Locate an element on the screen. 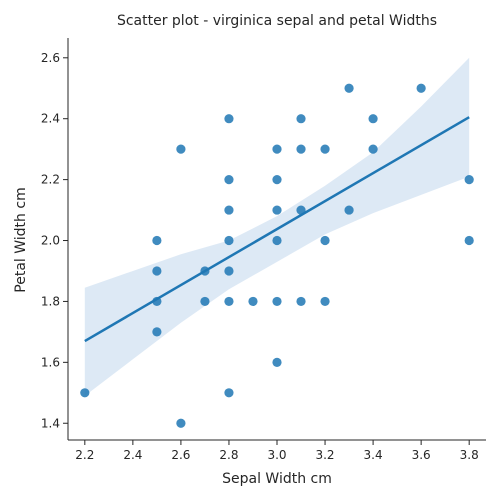 This screenshot has width=500, height=500. y-tick-label: 1.8 is located at coordinates (50, 301).